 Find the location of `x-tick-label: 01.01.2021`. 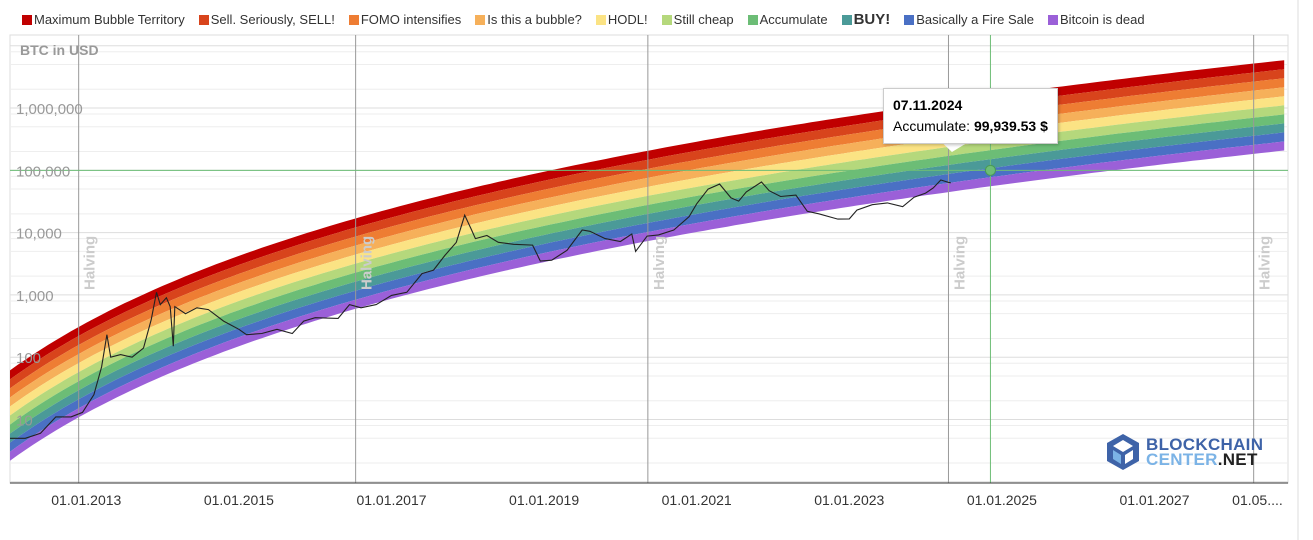

x-tick-label: 01.01.2021 is located at coordinates (697, 500).